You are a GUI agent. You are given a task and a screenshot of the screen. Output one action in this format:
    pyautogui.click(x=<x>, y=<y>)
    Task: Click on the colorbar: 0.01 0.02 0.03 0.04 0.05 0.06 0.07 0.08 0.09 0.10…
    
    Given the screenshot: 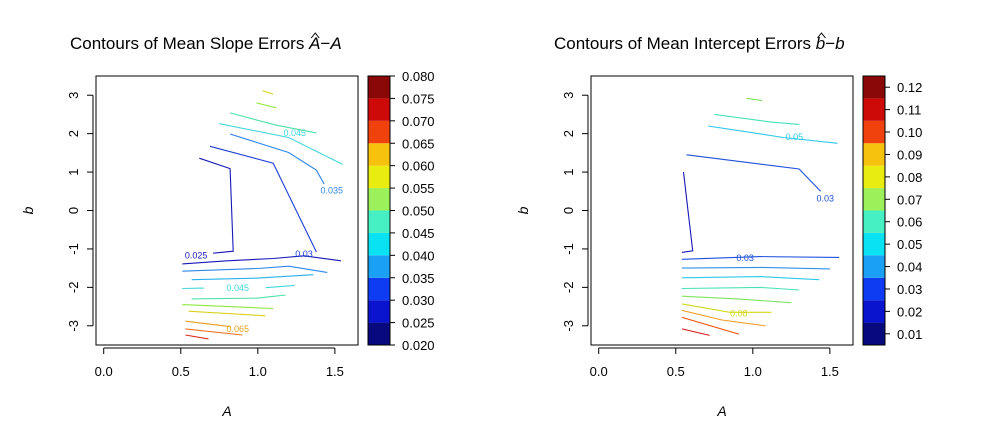 What is the action you would take?
    pyautogui.click(x=892, y=210)
    